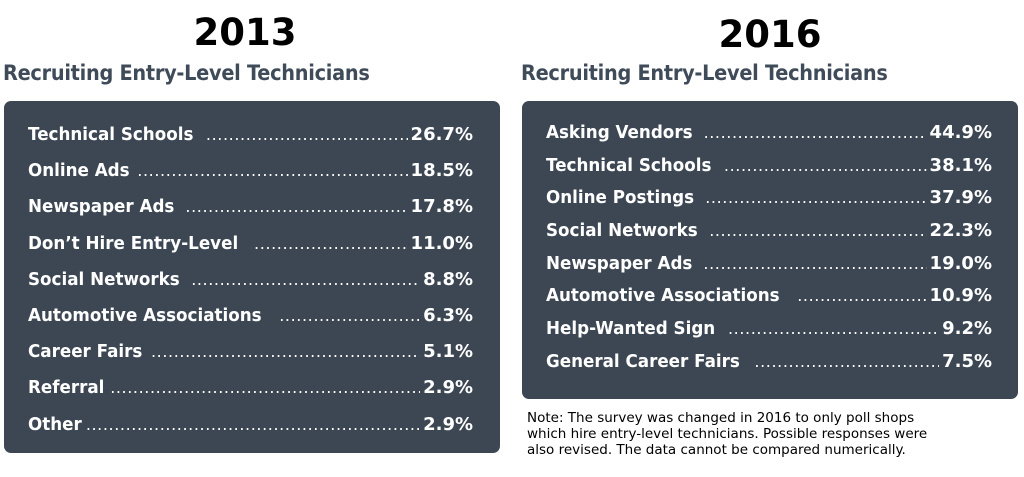 The width and height of the screenshot is (1024, 477). Describe the element at coordinates (250, 361) in the screenshot. I see `table-row: Career Fairs 5.1%` at that location.